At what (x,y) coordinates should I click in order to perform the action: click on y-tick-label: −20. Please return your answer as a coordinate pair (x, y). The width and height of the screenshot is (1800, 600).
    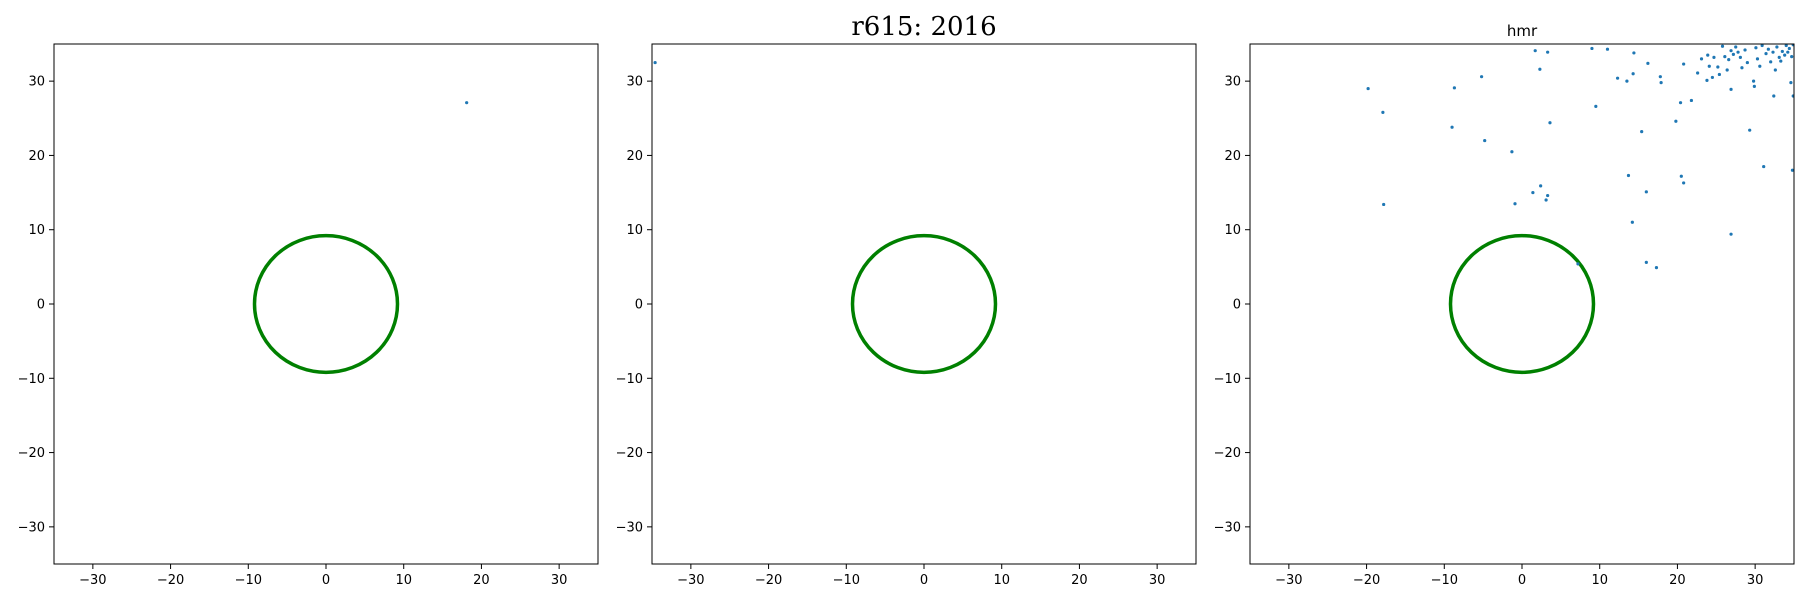
    Looking at the image, I should click on (1227, 453).